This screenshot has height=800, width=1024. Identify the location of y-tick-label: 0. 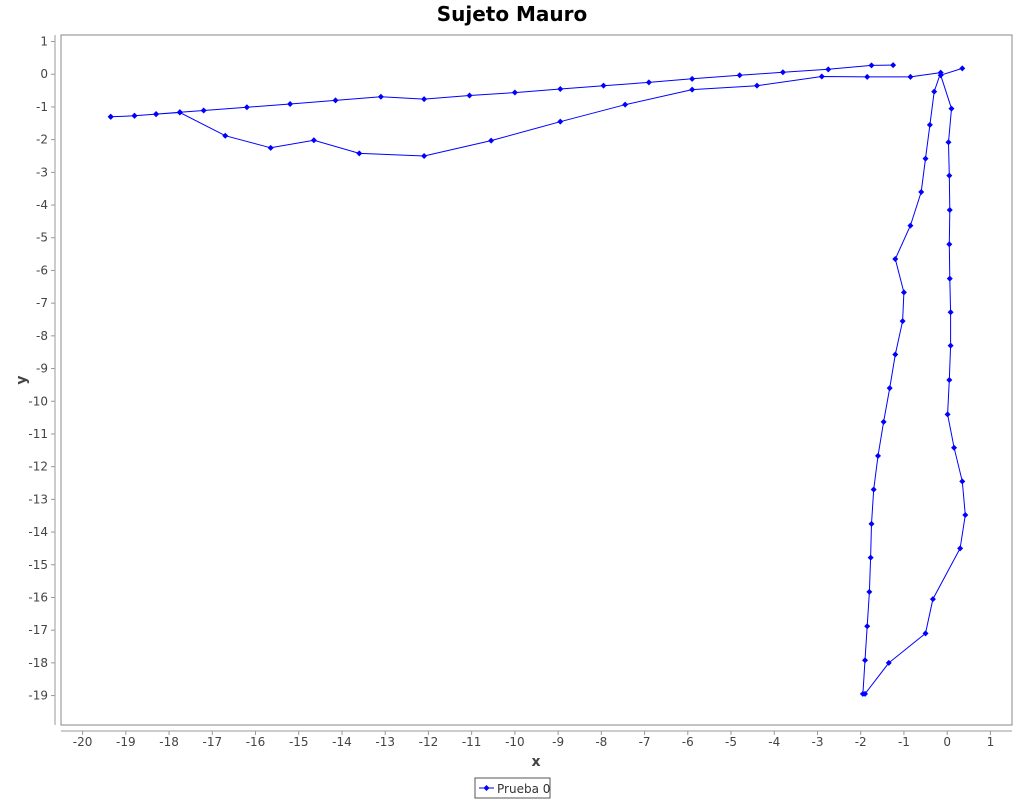
(44, 74).